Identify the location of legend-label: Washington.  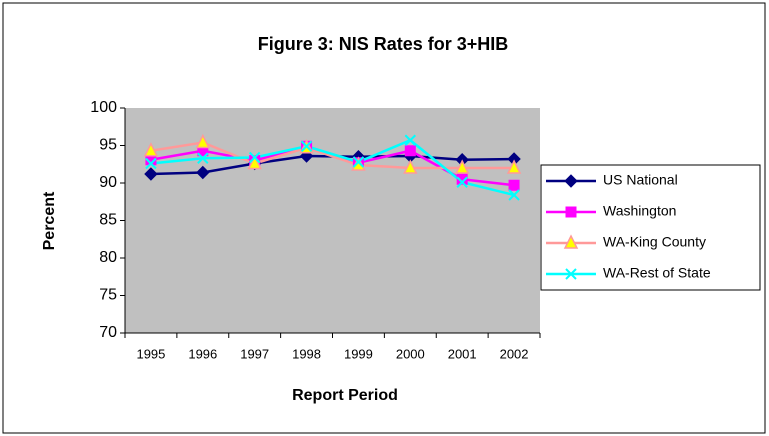
(639, 211).